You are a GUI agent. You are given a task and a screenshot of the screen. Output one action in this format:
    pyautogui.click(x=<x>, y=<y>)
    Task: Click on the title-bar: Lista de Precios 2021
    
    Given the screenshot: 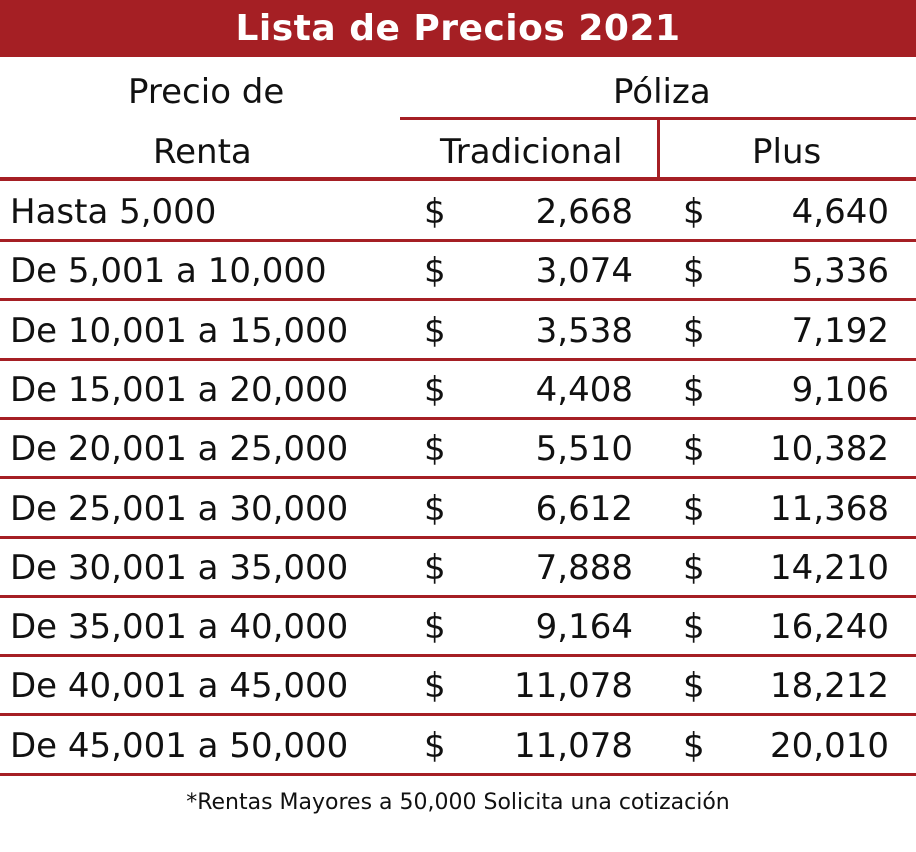 What is the action you would take?
    pyautogui.click(x=458, y=28)
    